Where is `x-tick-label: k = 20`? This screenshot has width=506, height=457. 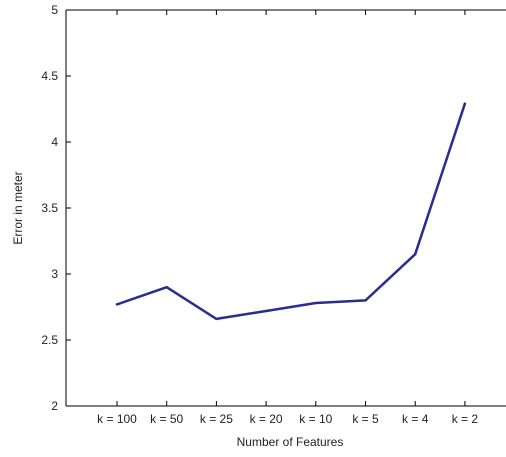 x-tick-label: k = 20 is located at coordinates (266, 419).